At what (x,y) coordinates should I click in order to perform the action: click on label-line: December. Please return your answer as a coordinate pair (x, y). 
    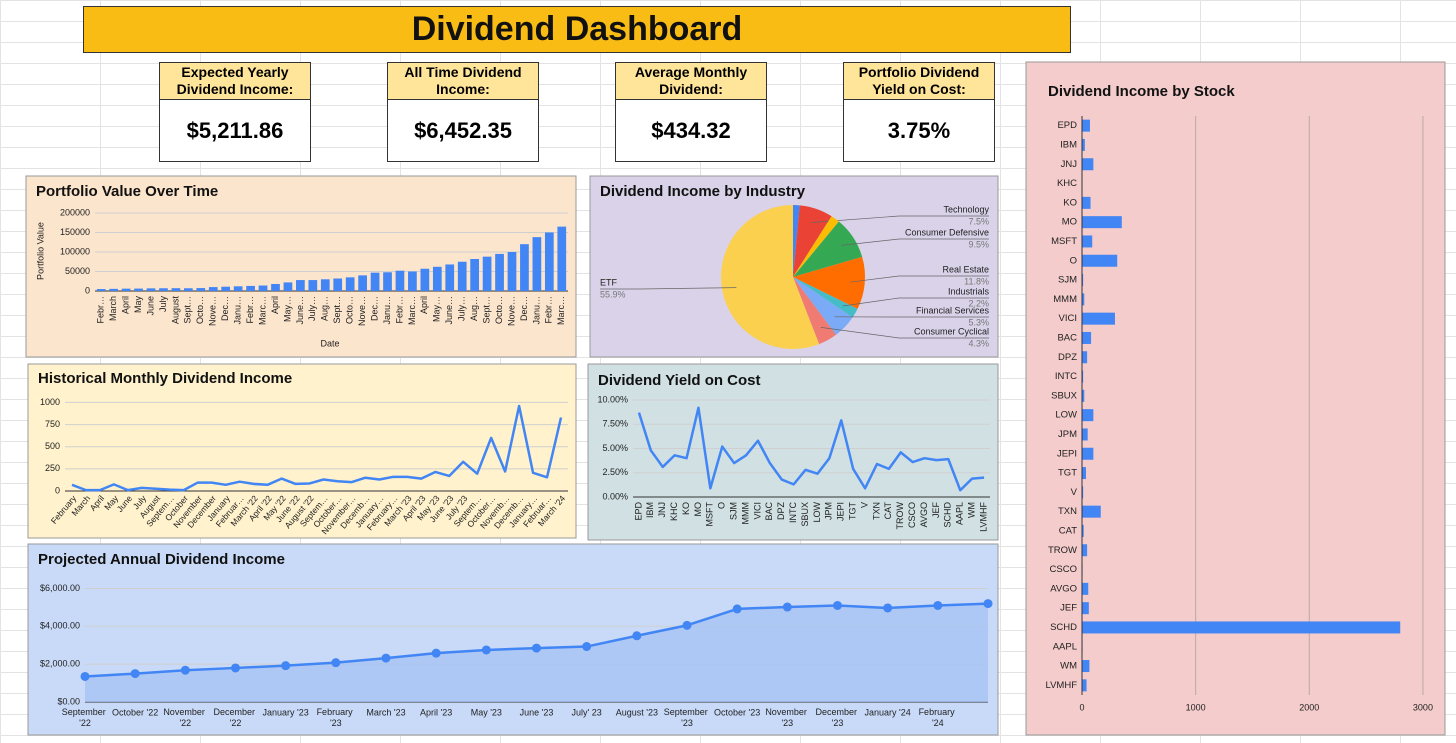
    Looking at the image, I should click on (235, 712).